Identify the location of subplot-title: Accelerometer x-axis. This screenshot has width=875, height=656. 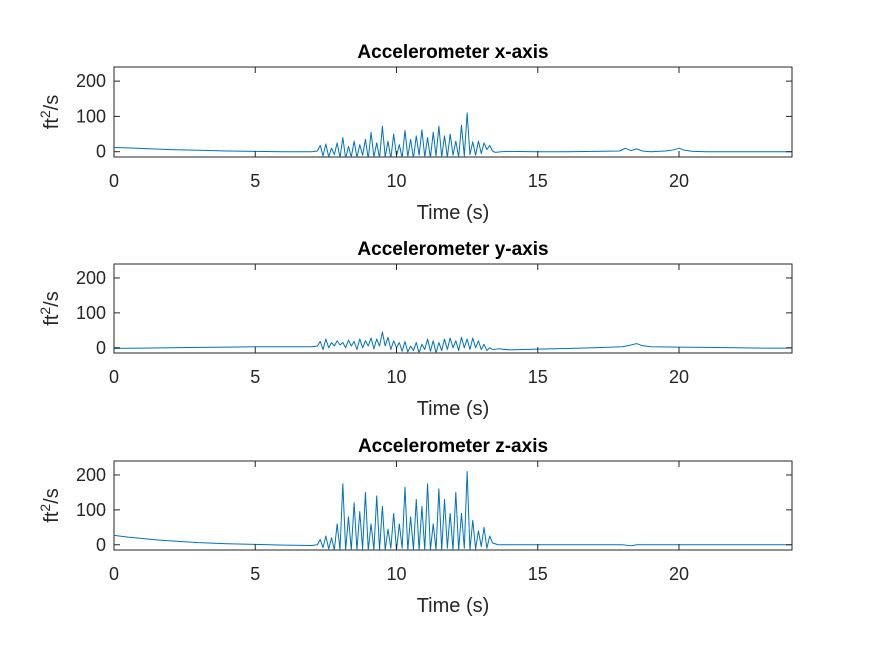
(452, 52).